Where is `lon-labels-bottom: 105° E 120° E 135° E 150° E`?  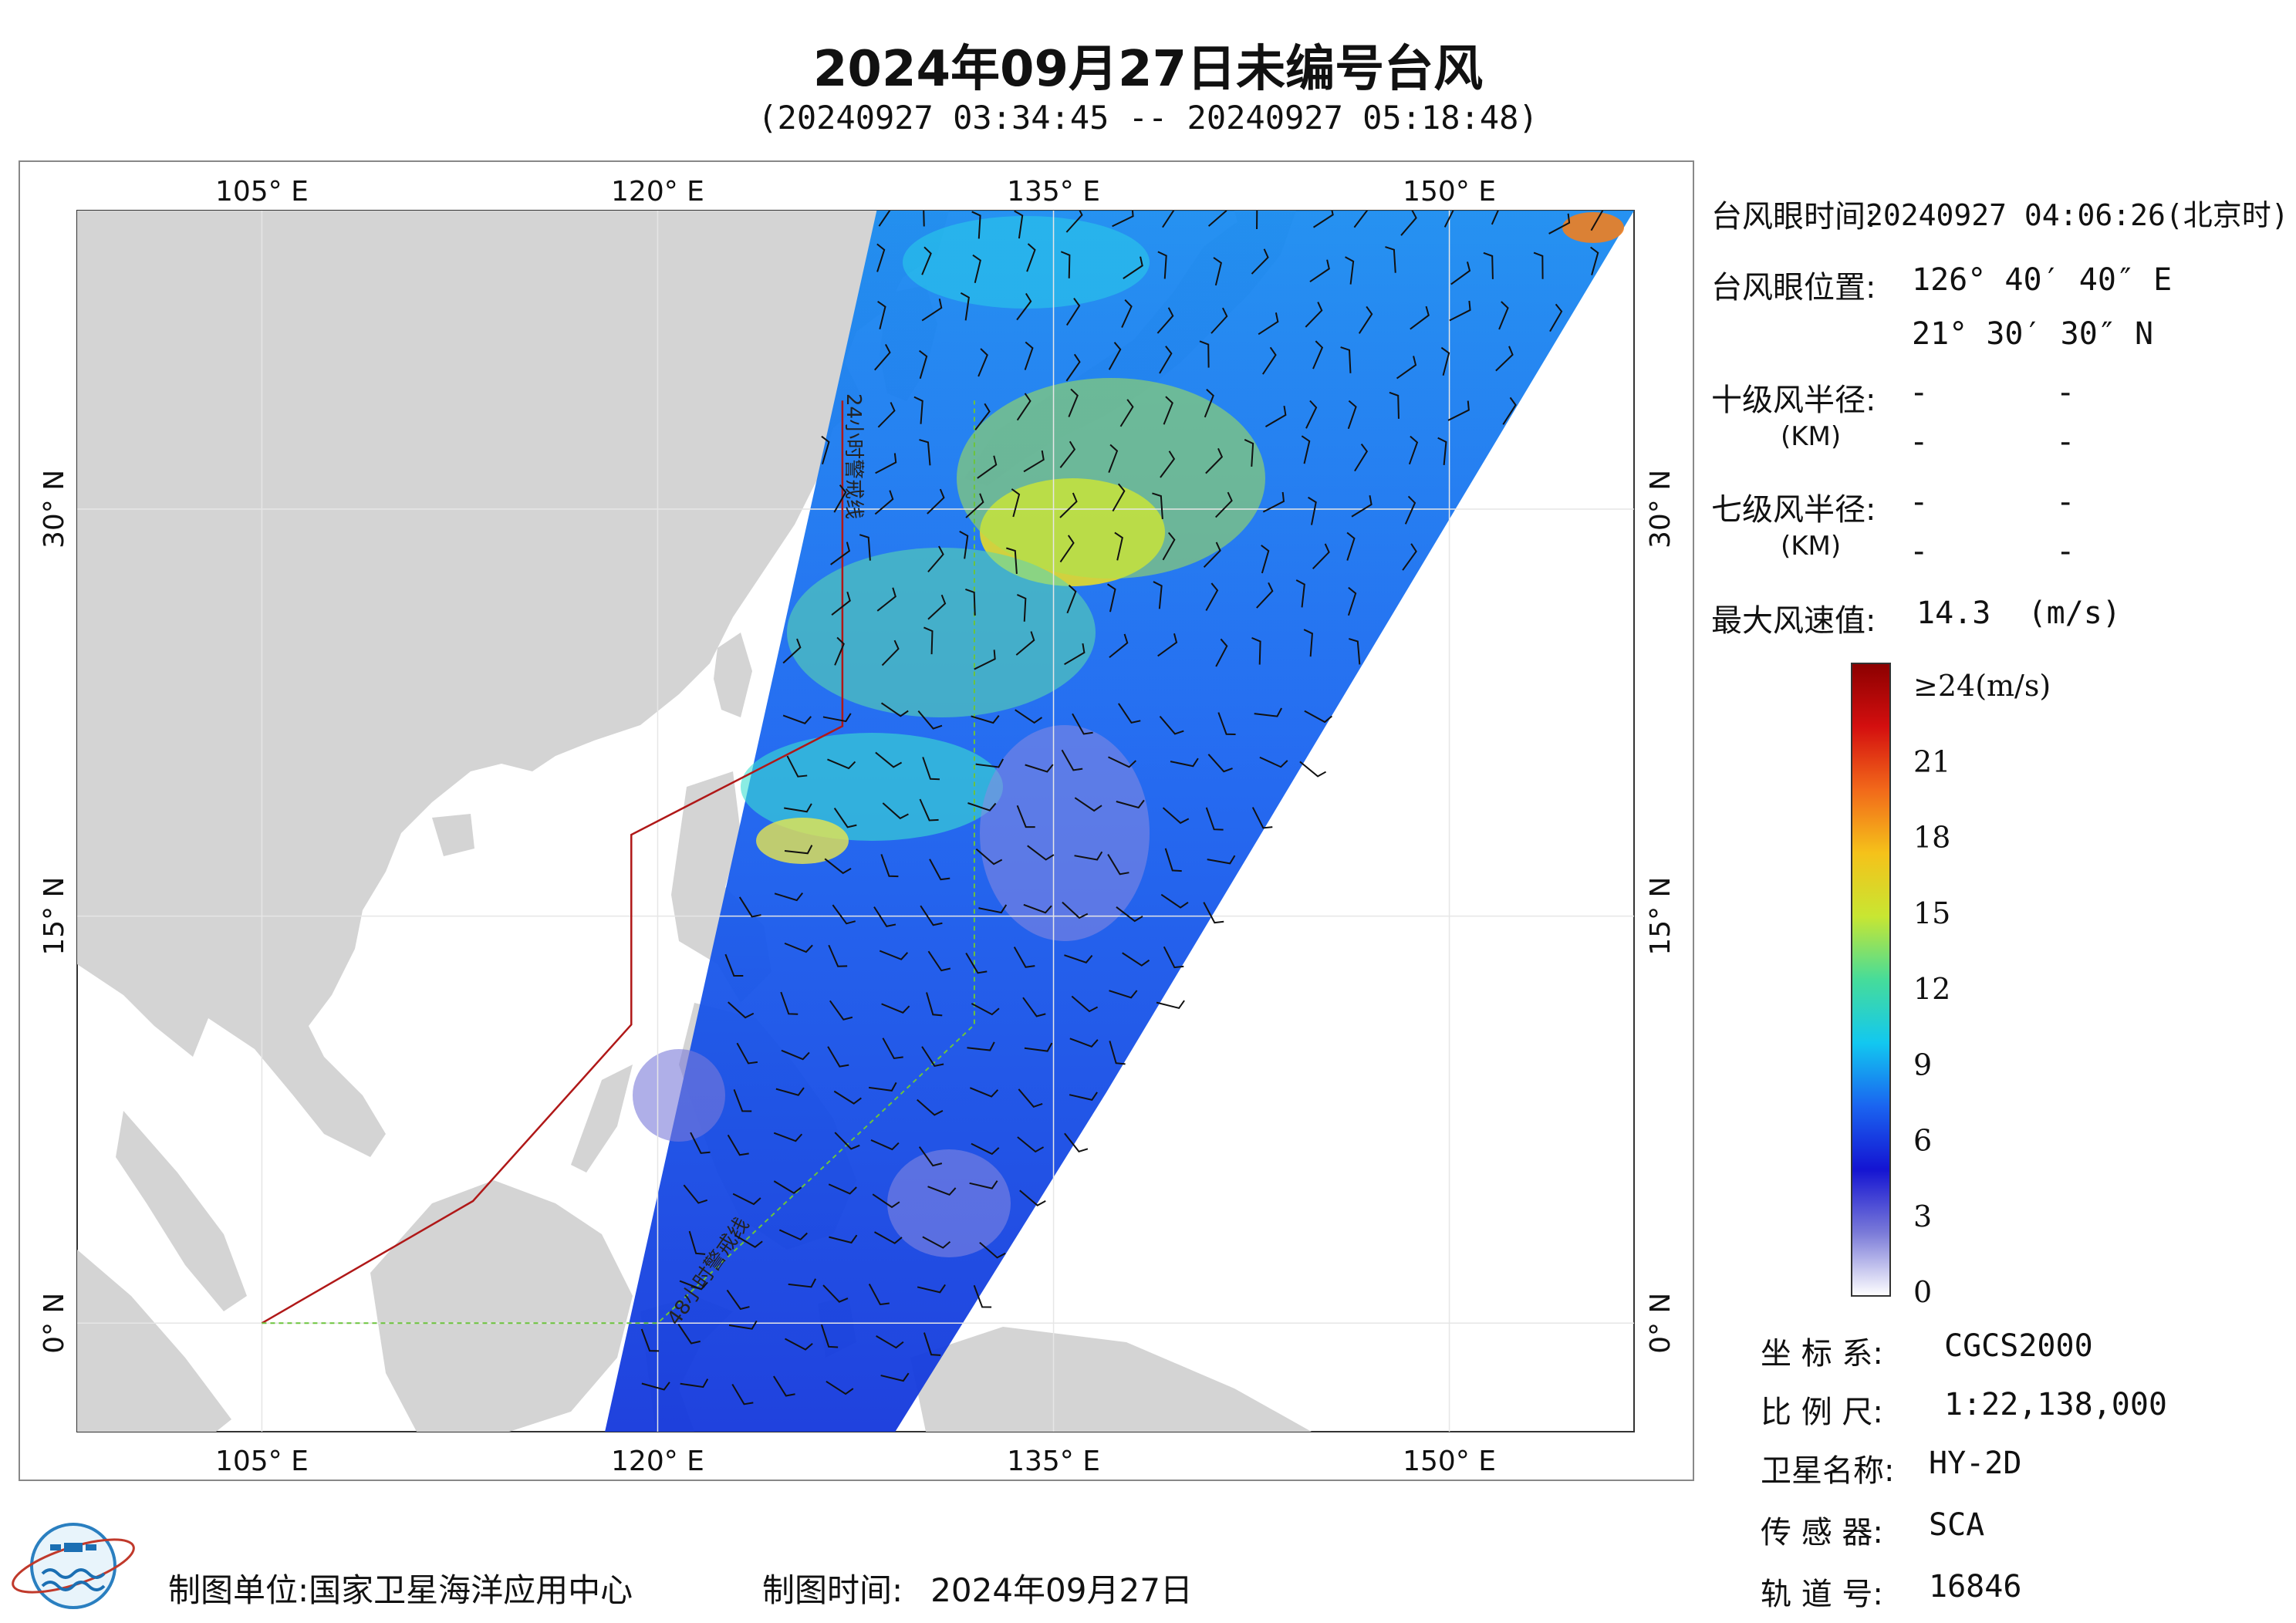
lon-labels-bottom: 105° E 120° E 135° E 150° E is located at coordinates (855, 1461).